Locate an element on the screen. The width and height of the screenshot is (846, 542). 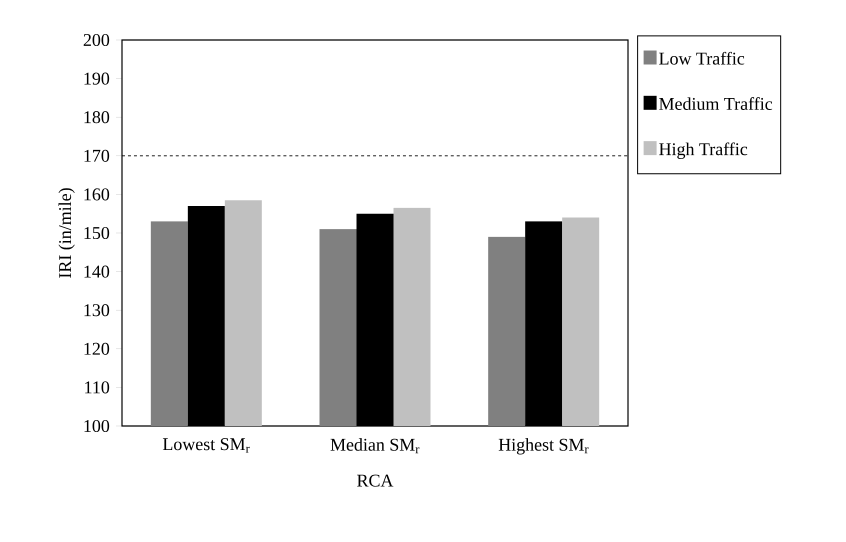
y-tick-label: 180 is located at coordinates (97, 117).